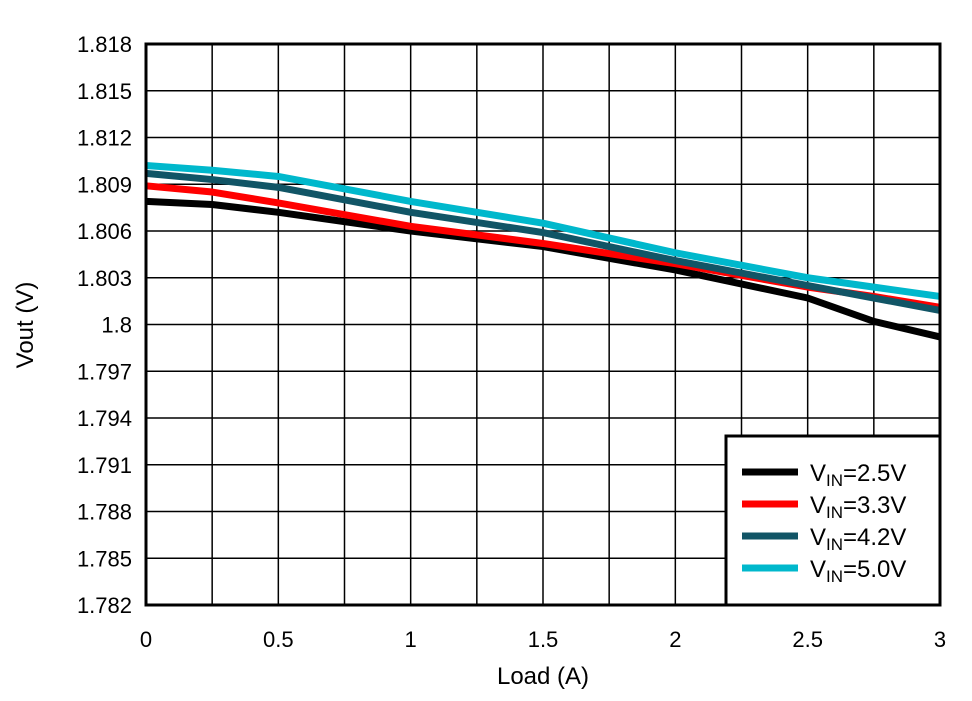 This screenshot has width=972, height=701. Describe the element at coordinates (104, 44) in the screenshot. I see `y-tick-label: 1.818` at that location.